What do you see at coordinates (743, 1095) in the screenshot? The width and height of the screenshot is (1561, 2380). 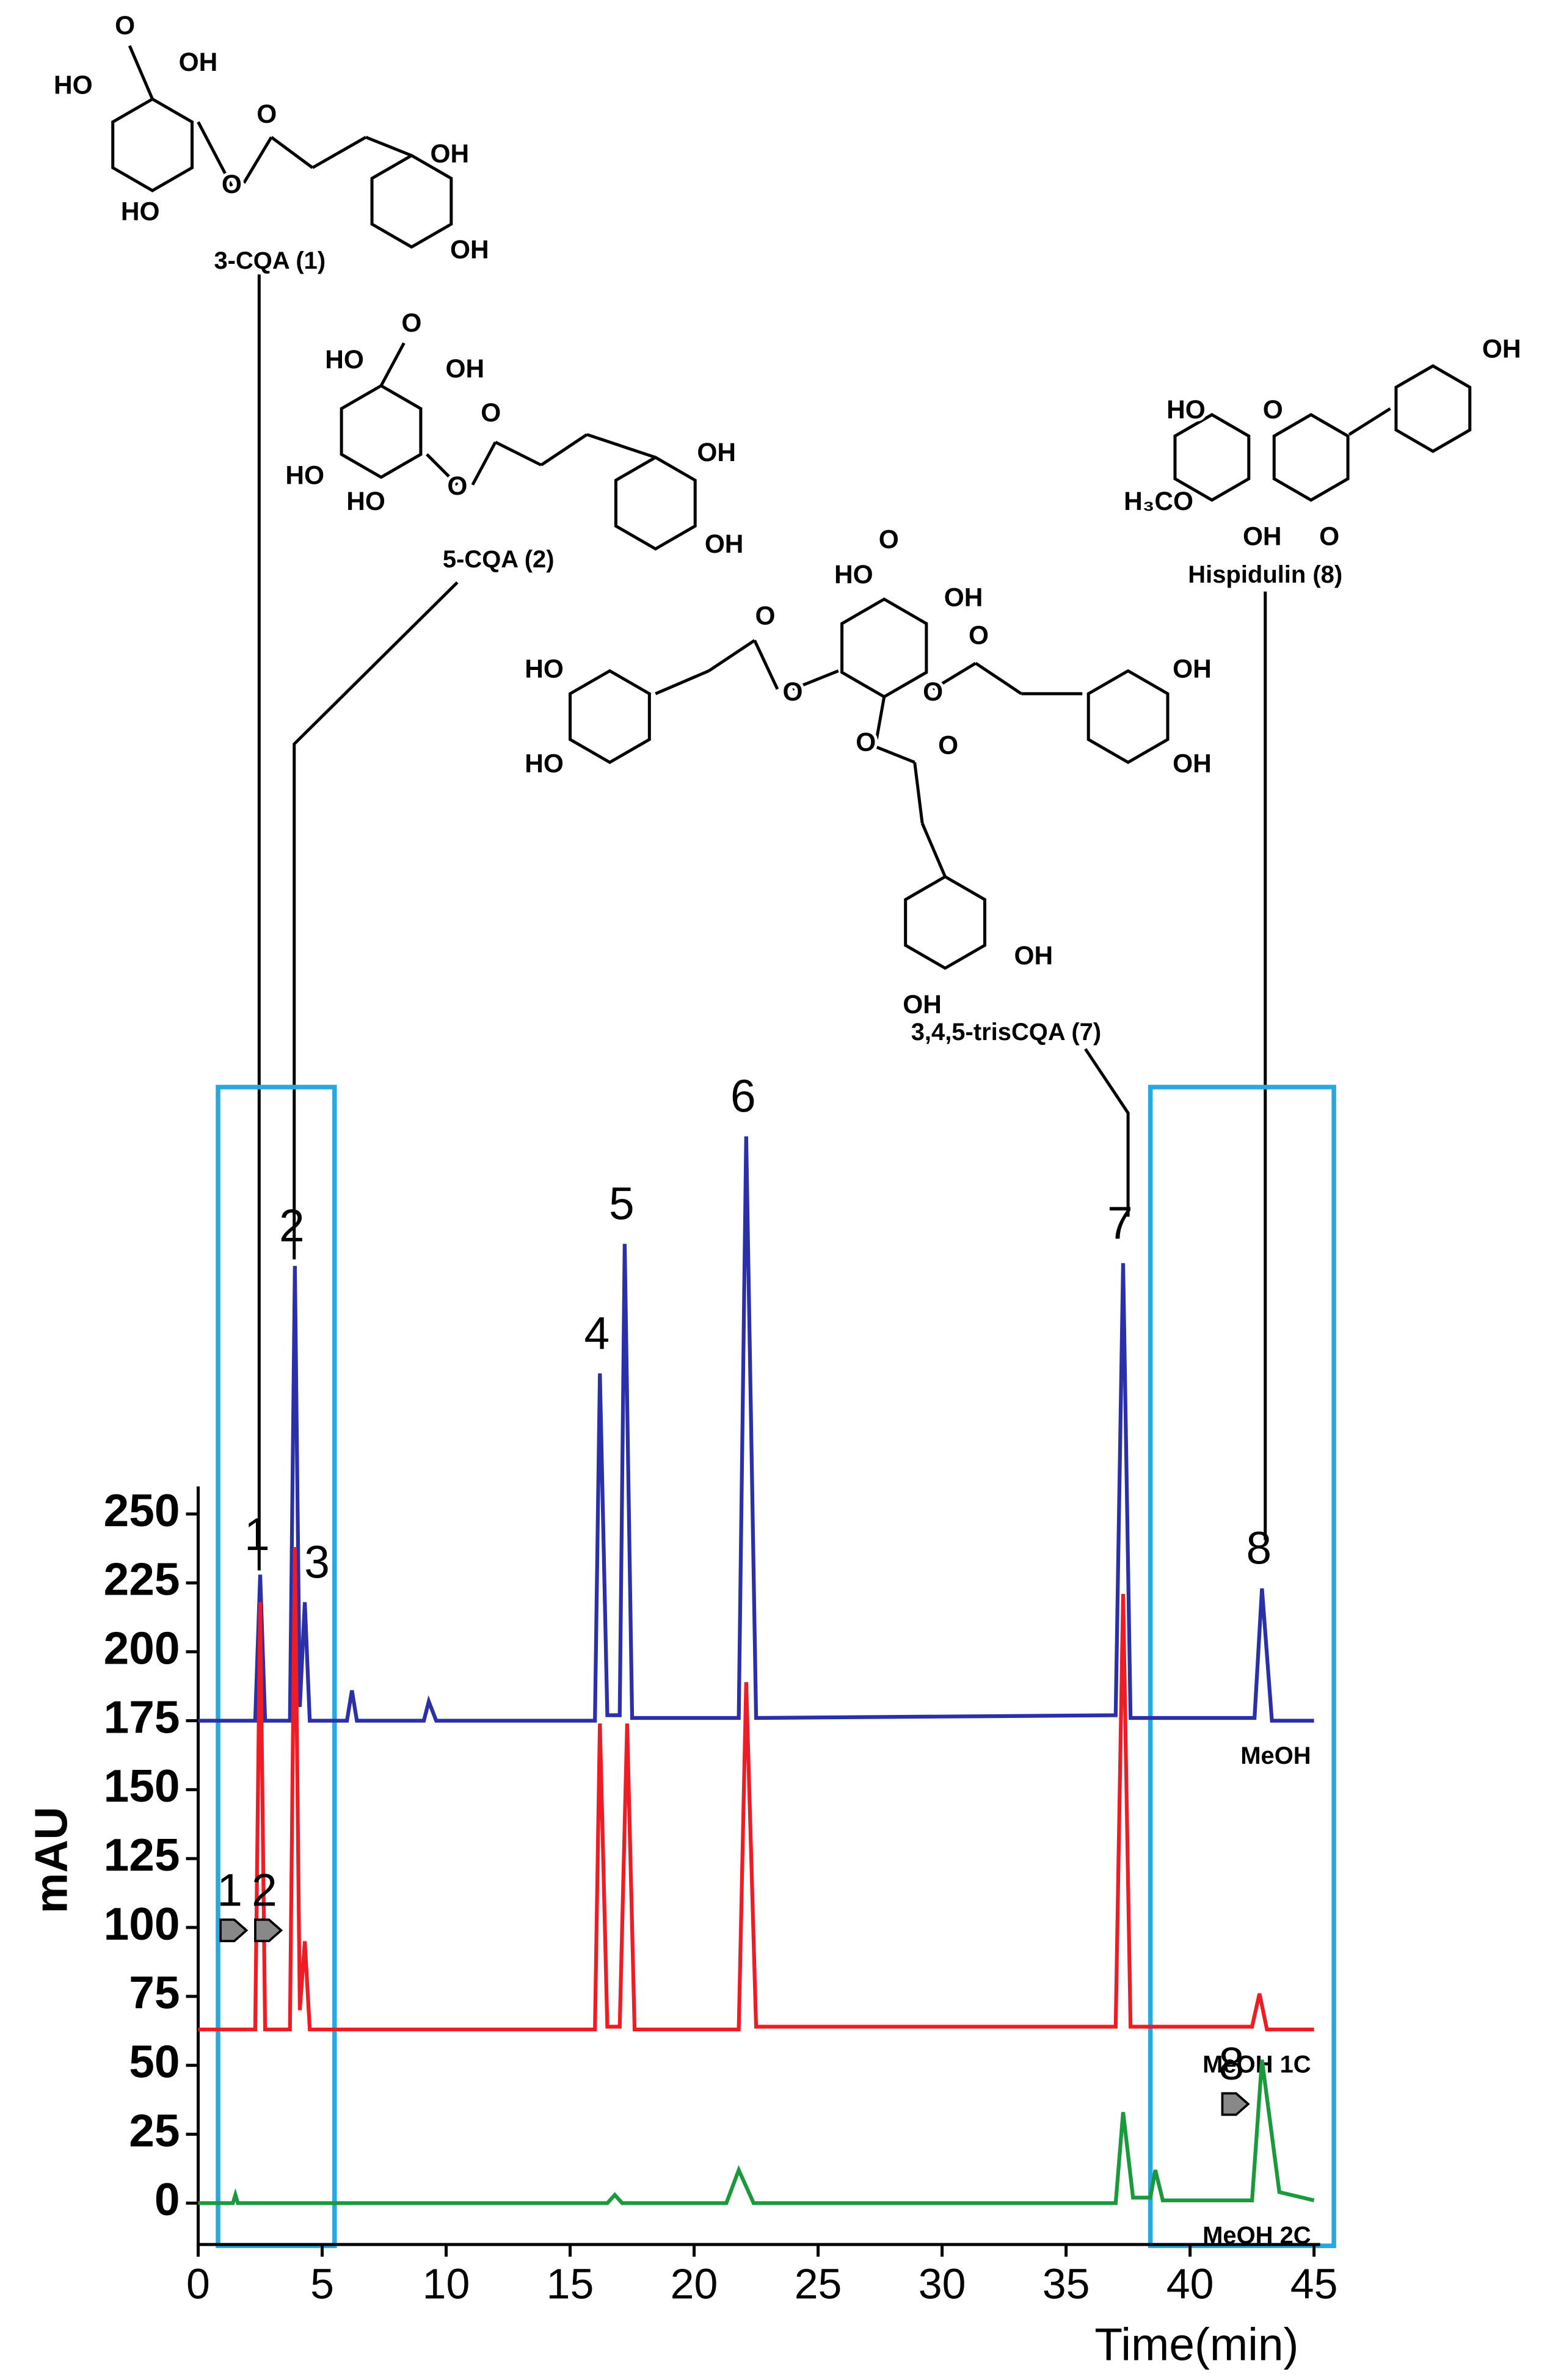 I see `annotation-label: 6` at bounding box center [743, 1095].